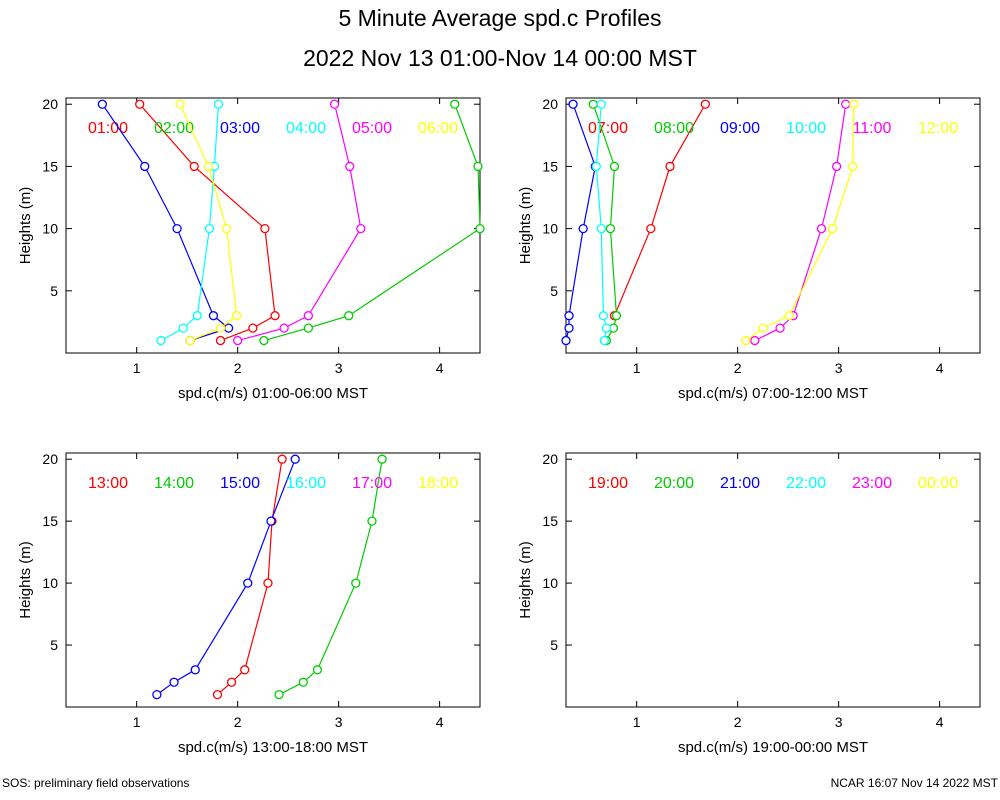 This screenshot has height=800, width=1000. I want to click on legend-entry: 20:00, so click(674, 483).